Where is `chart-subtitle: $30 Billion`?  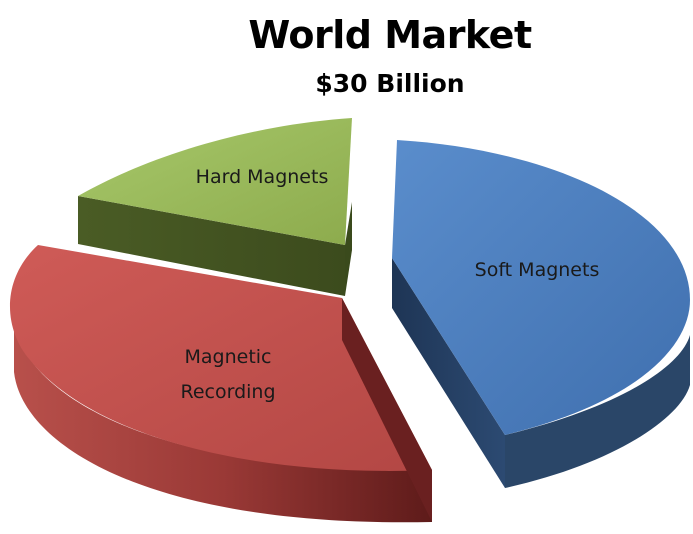
chart-subtitle: $30 Billion is located at coordinates (390, 83).